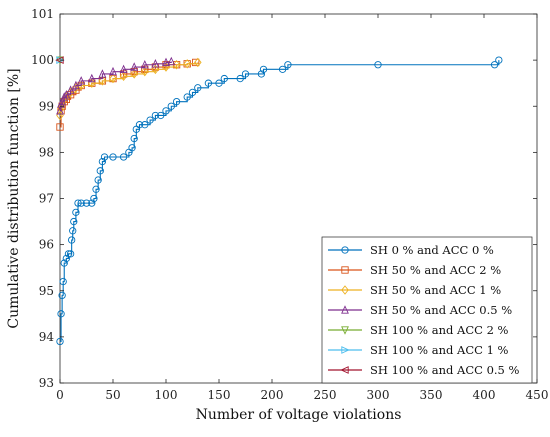 The width and height of the screenshot is (550, 437). Describe the element at coordinates (166, 395) in the screenshot. I see `x-tick-label: 100` at that location.